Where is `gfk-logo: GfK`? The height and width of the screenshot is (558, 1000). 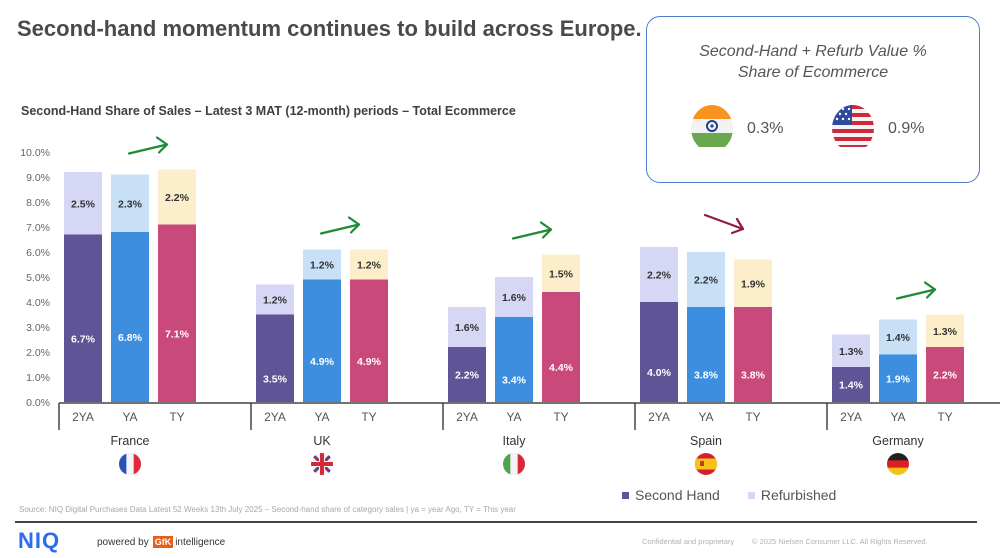 gfk-logo: GfK is located at coordinates (163, 542).